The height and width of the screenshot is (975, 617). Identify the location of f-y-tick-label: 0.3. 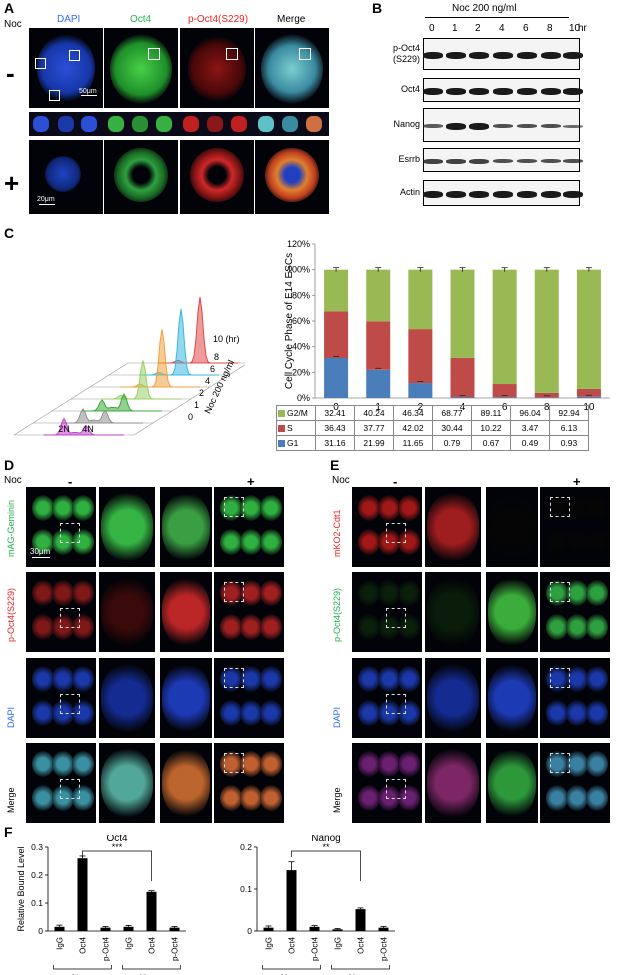
(37, 847).